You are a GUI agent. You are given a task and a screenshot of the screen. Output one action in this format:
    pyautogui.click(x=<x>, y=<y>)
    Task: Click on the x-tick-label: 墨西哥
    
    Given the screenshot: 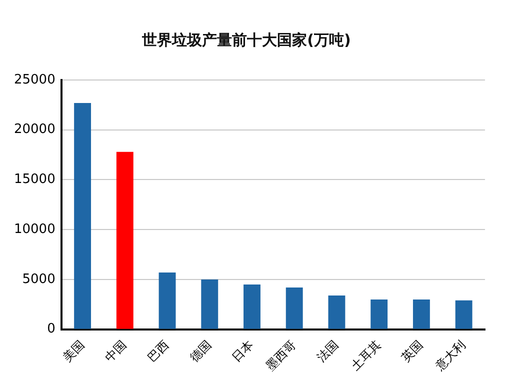 What is the action you would take?
    pyautogui.click(x=281, y=356)
    